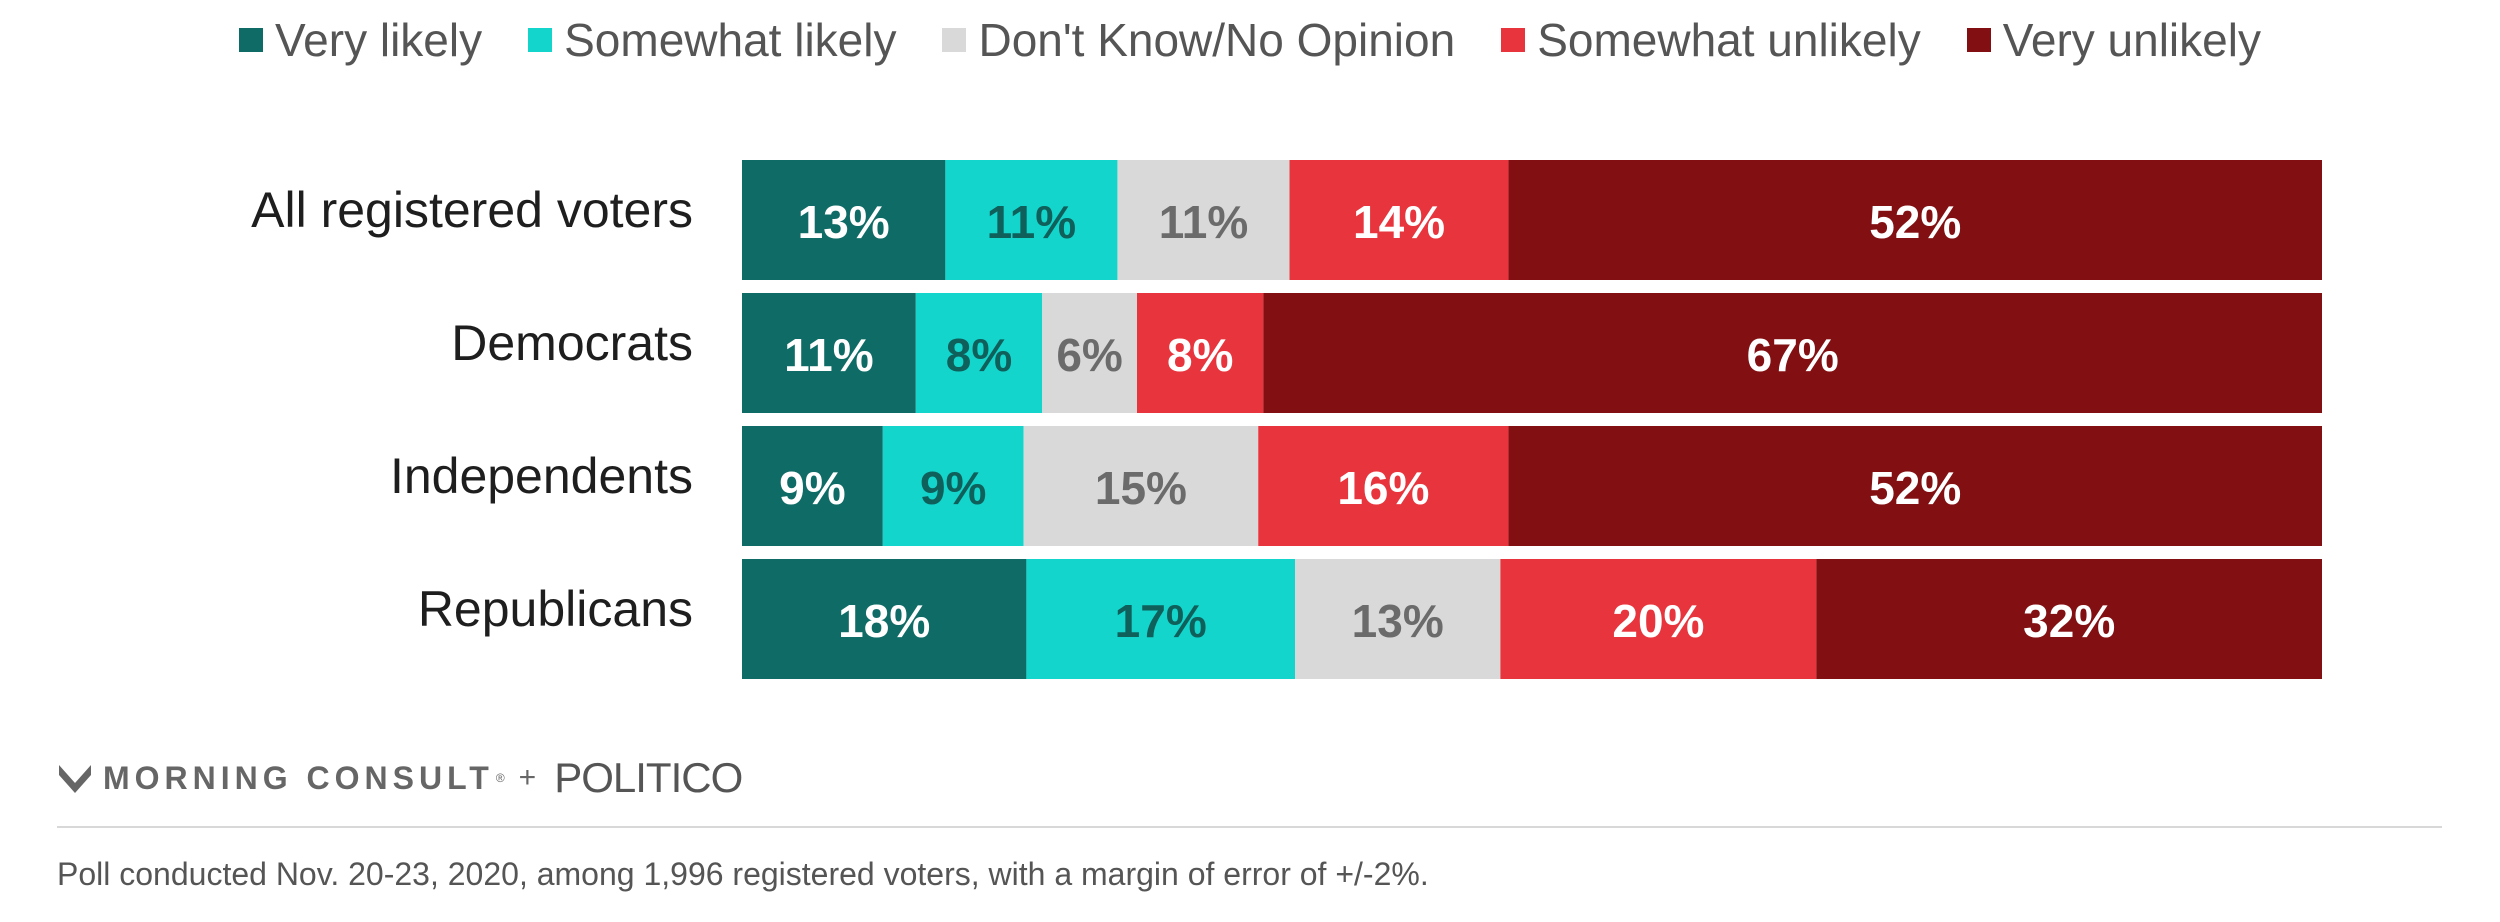 The height and width of the screenshot is (922, 2500). I want to click on legend-item: Somewhat unlikely, so click(1711, 40).